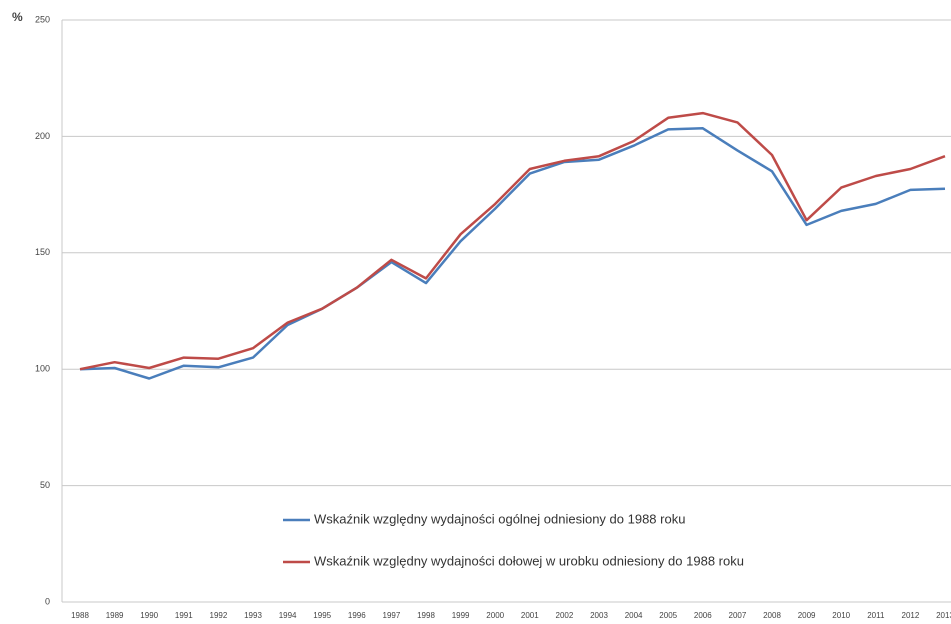 The height and width of the screenshot is (624, 951). I want to click on x-tick-label: 2010, so click(841, 615).